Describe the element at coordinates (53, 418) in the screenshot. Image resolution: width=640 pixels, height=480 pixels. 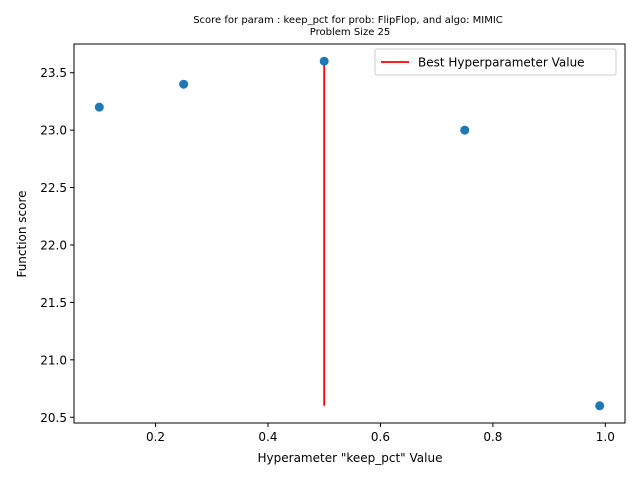
I see `y-tick-label: 20.5` at that location.